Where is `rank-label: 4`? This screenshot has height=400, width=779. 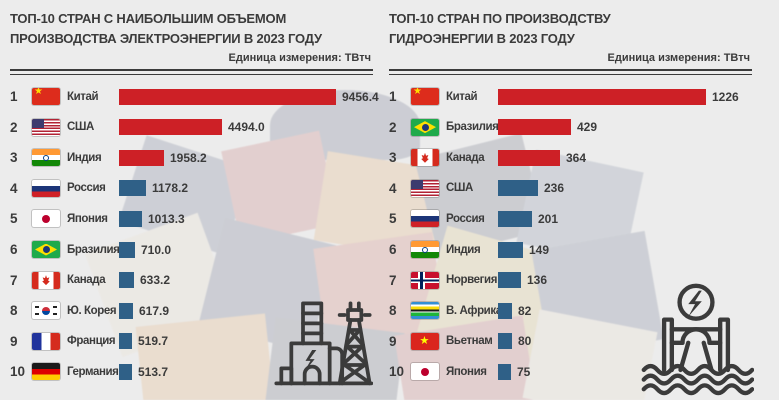 rank-label: 4 is located at coordinates (393, 188).